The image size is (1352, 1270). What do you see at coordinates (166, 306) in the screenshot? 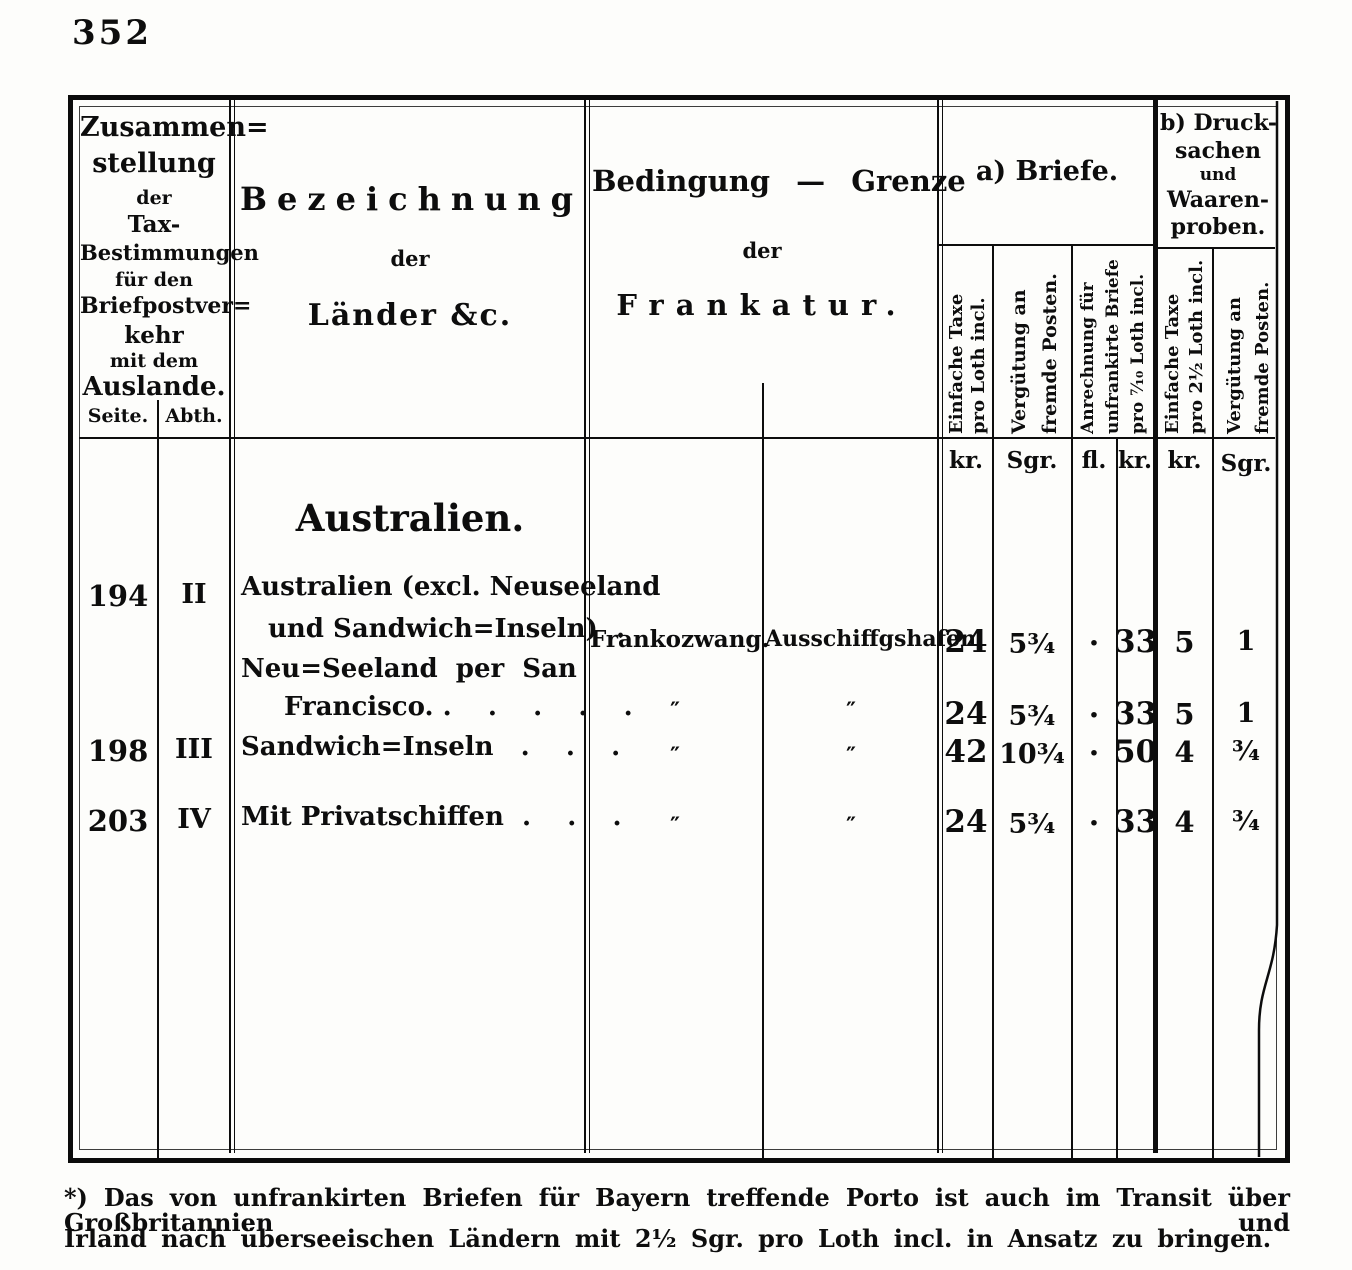
I see `col1-title-line: Briefpostver=` at bounding box center [166, 306].